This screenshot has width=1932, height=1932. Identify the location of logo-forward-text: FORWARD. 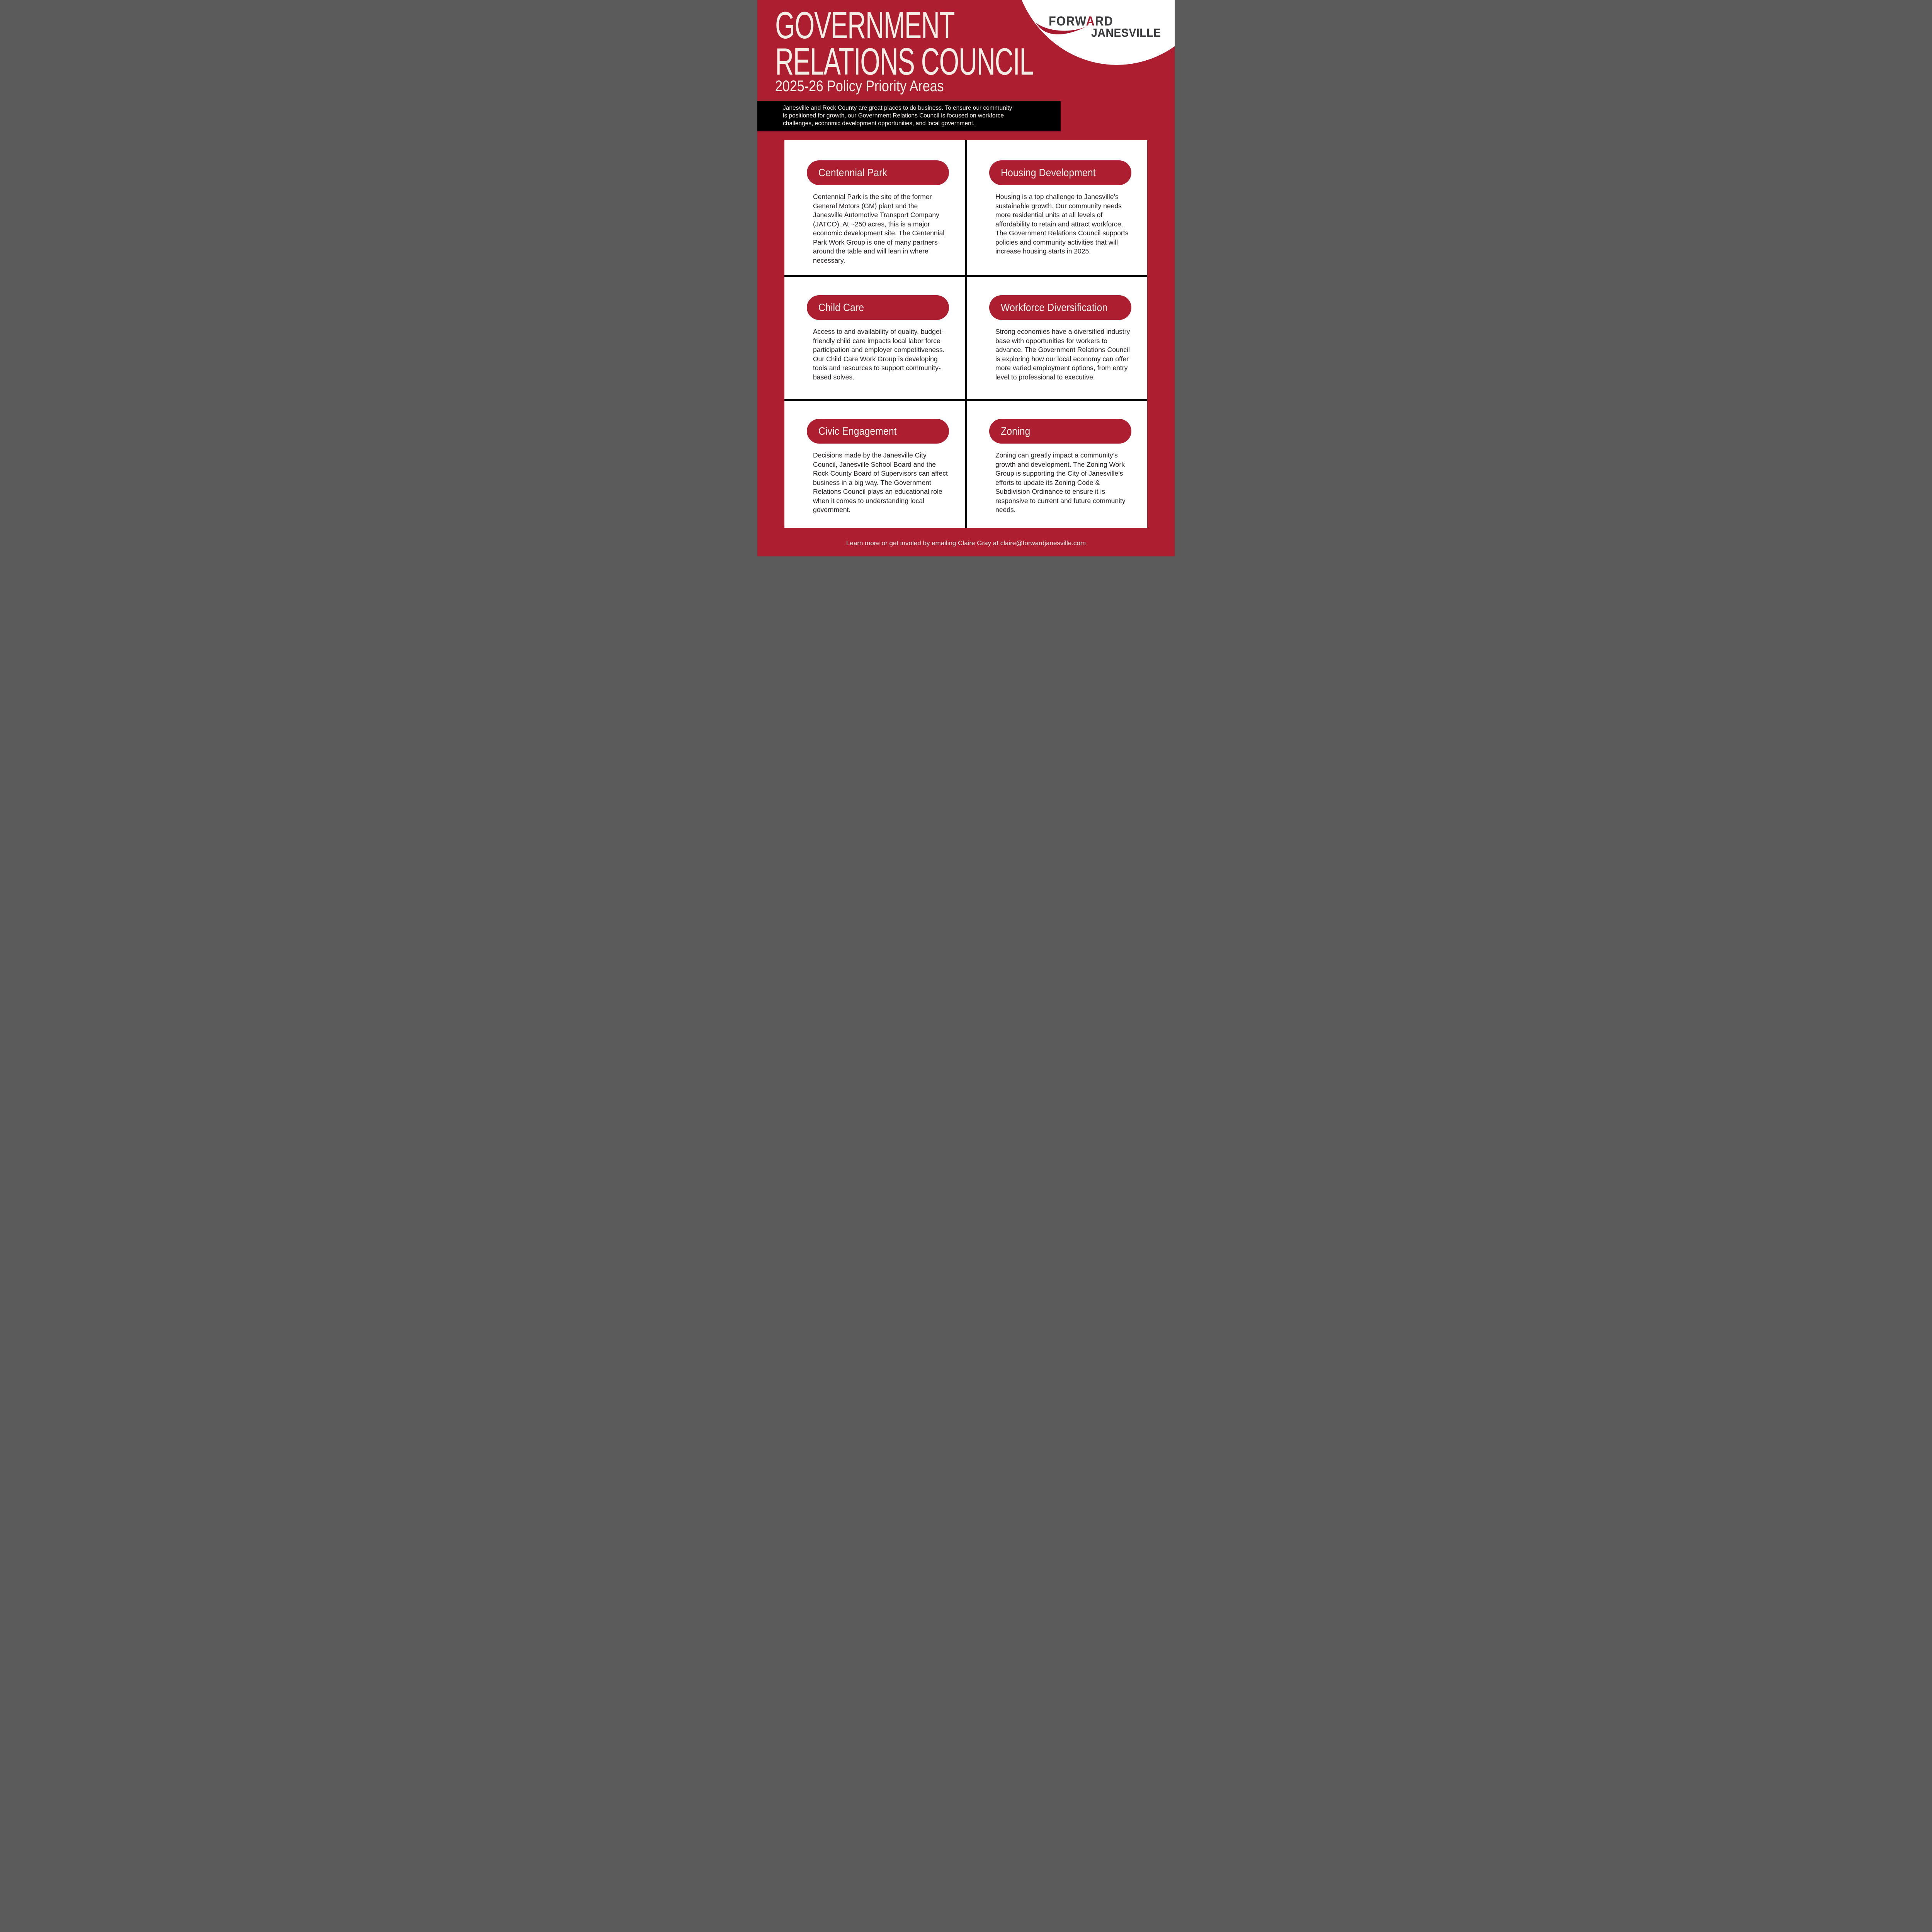
(1081, 21).